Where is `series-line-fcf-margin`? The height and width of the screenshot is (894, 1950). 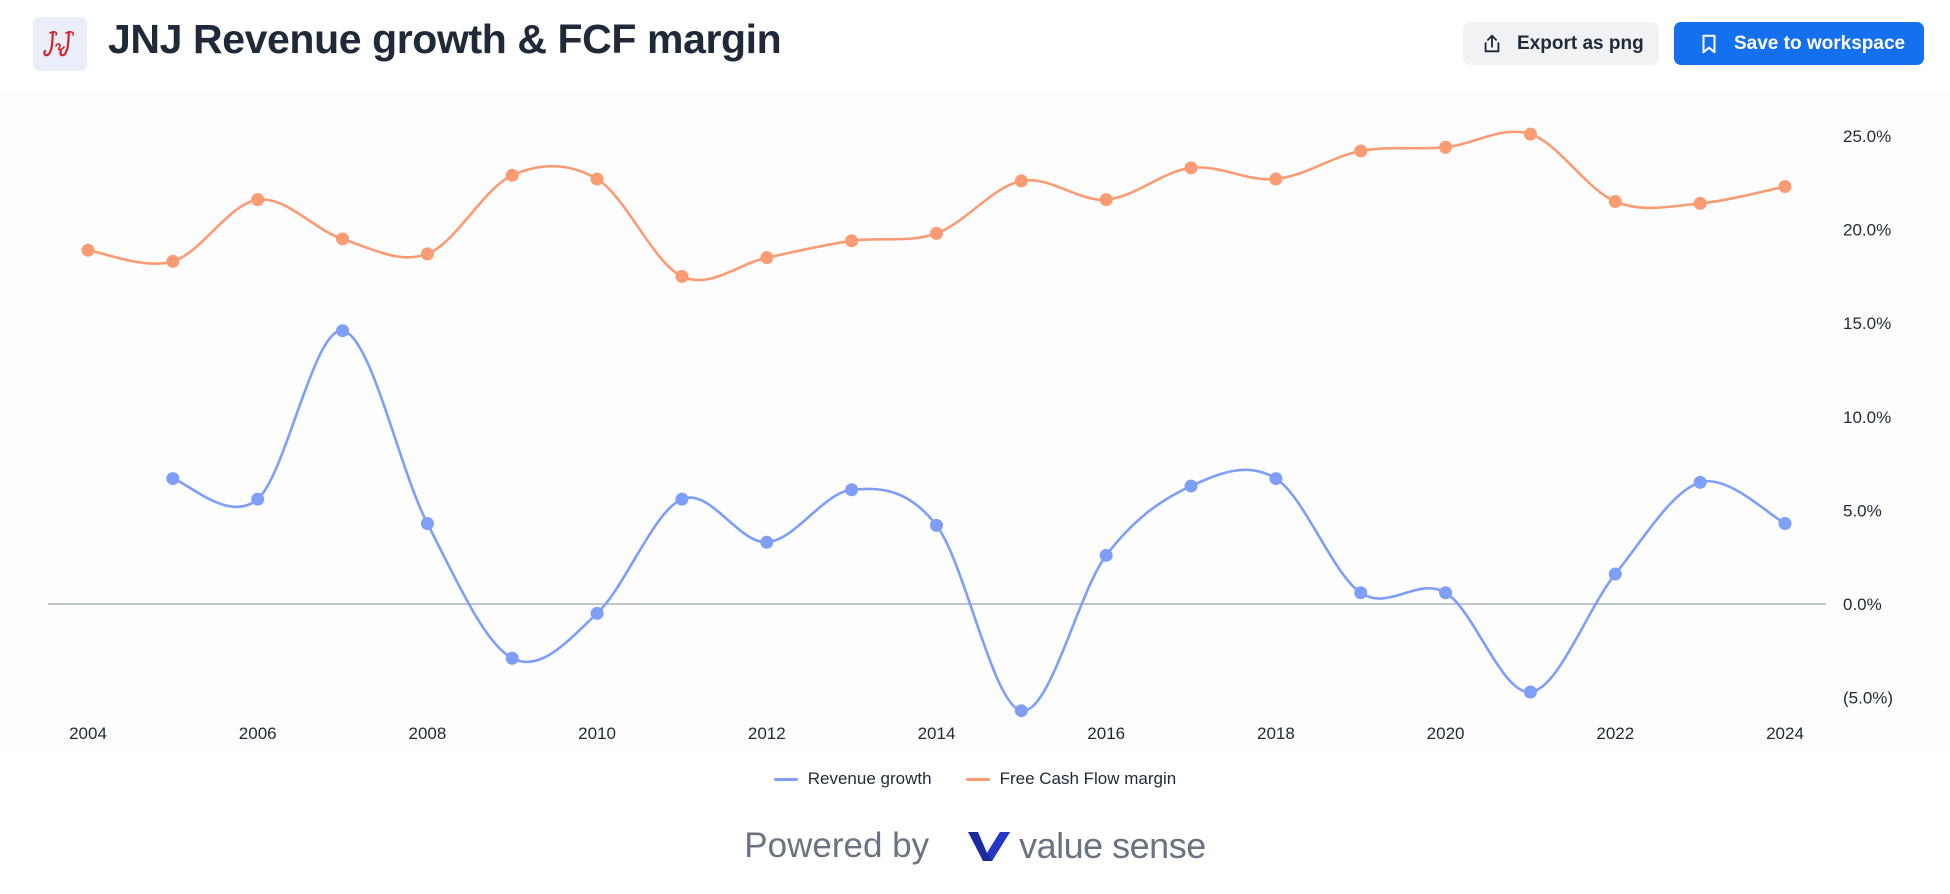
series-line-fcf-margin is located at coordinates (936, 206).